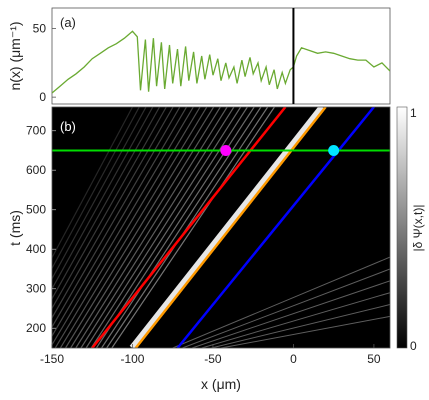  What do you see at coordinates (52, 359) in the screenshot?
I see `panel-b-xtick-label: -150` at bounding box center [52, 359].